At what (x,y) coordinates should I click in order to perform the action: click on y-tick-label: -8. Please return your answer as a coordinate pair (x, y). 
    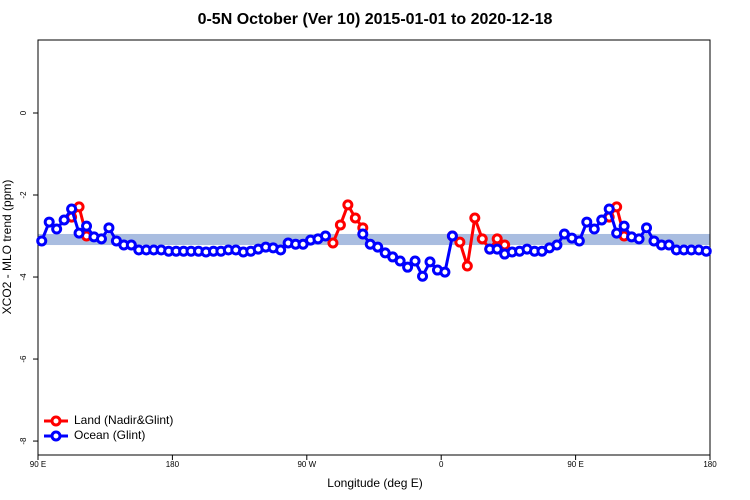
    Looking at the image, I should click on (23, 441).